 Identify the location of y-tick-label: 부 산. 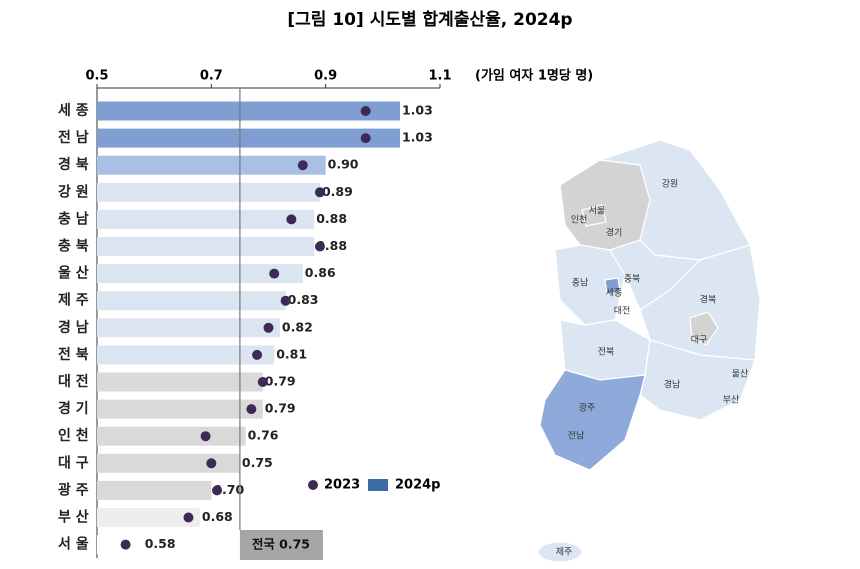
(73, 517).